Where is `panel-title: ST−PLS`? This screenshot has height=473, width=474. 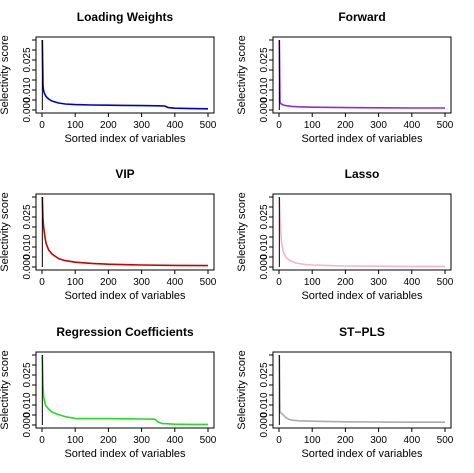
panel-title: ST−PLS is located at coordinates (362, 332).